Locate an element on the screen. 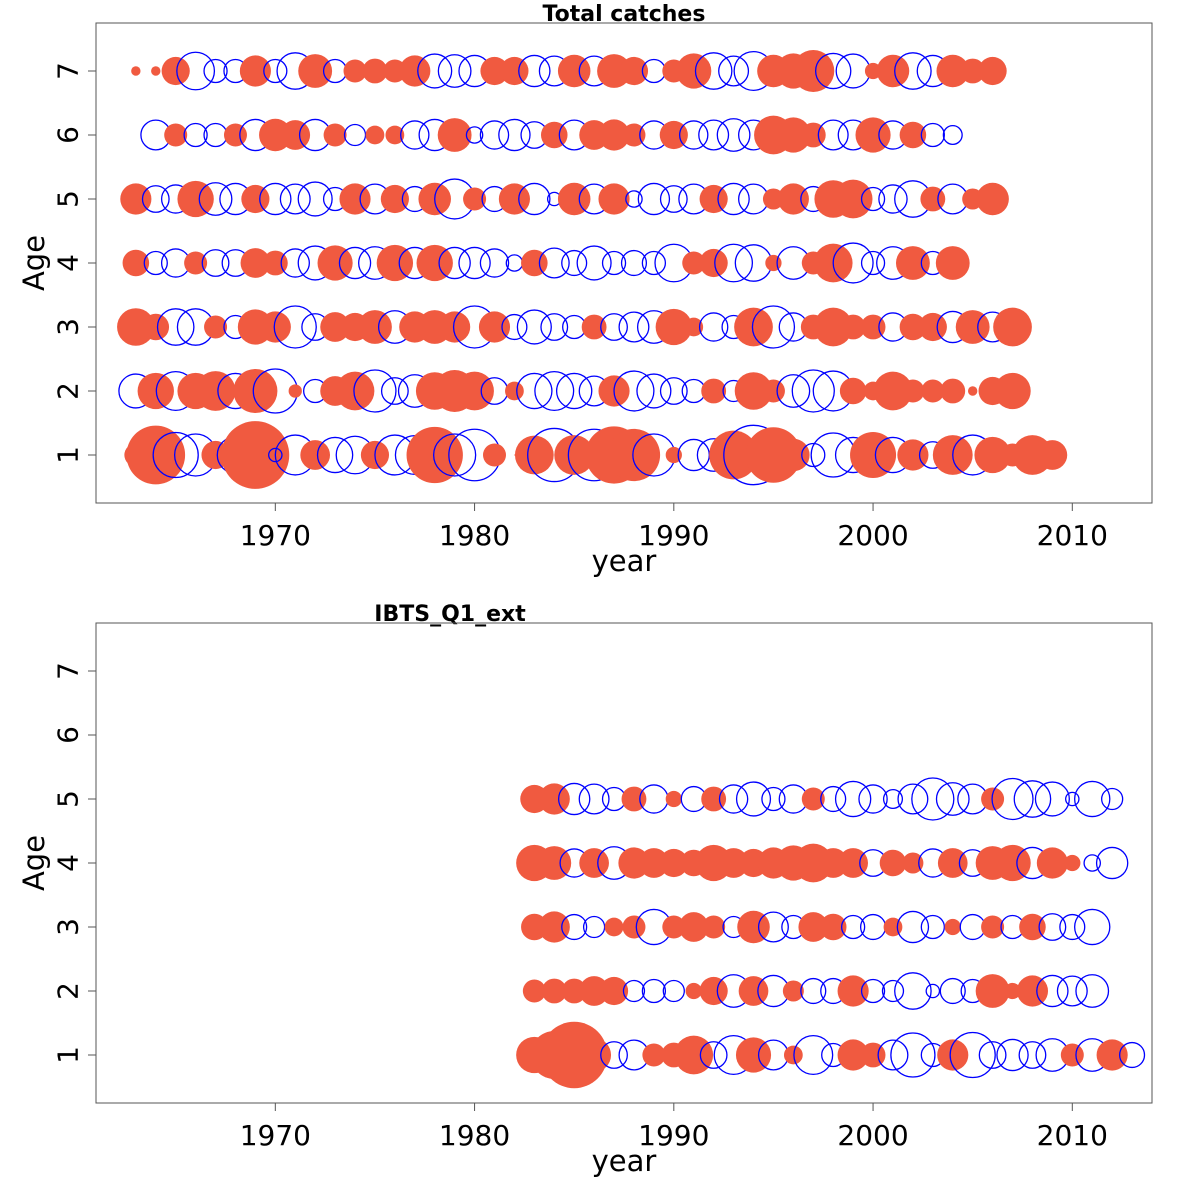  y-tick-label: 2 is located at coordinates (68, 991).